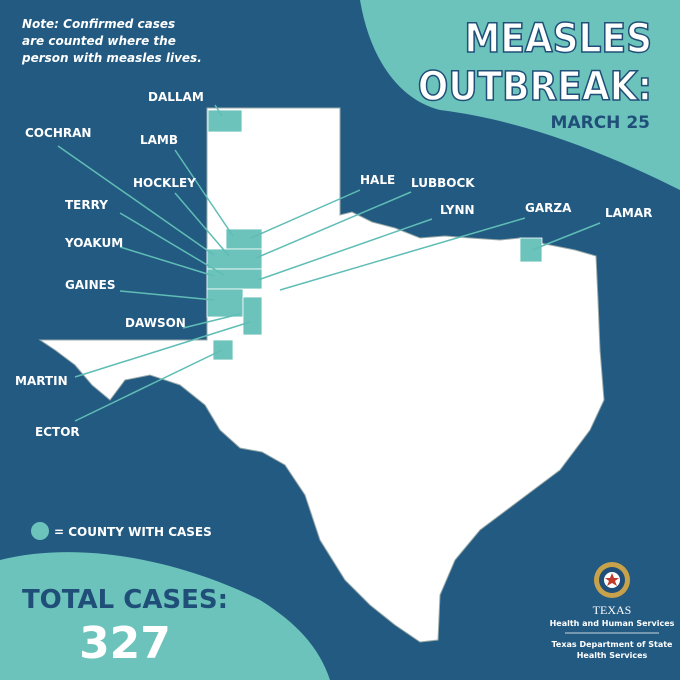  What do you see at coordinates (111, 58) in the screenshot?
I see `note-line: person with measles lives.` at bounding box center [111, 58].